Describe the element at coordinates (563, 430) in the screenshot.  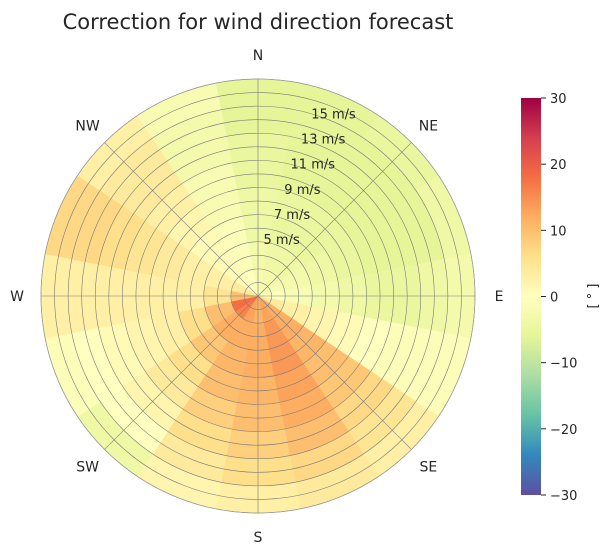
I see `colorbar-tick-label: −20` at that location.